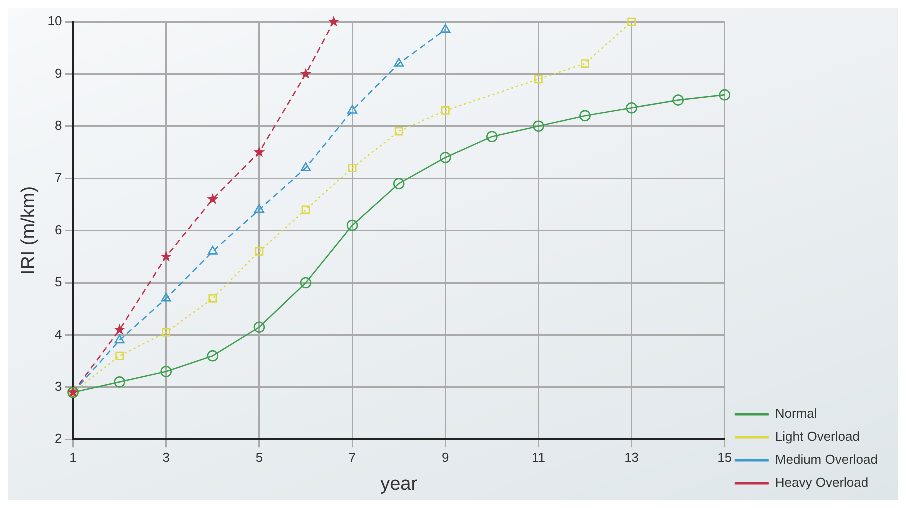  What do you see at coordinates (399, 484) in the screenshot?
I see `x-axis-title: year` at bounding box center [399, 484].